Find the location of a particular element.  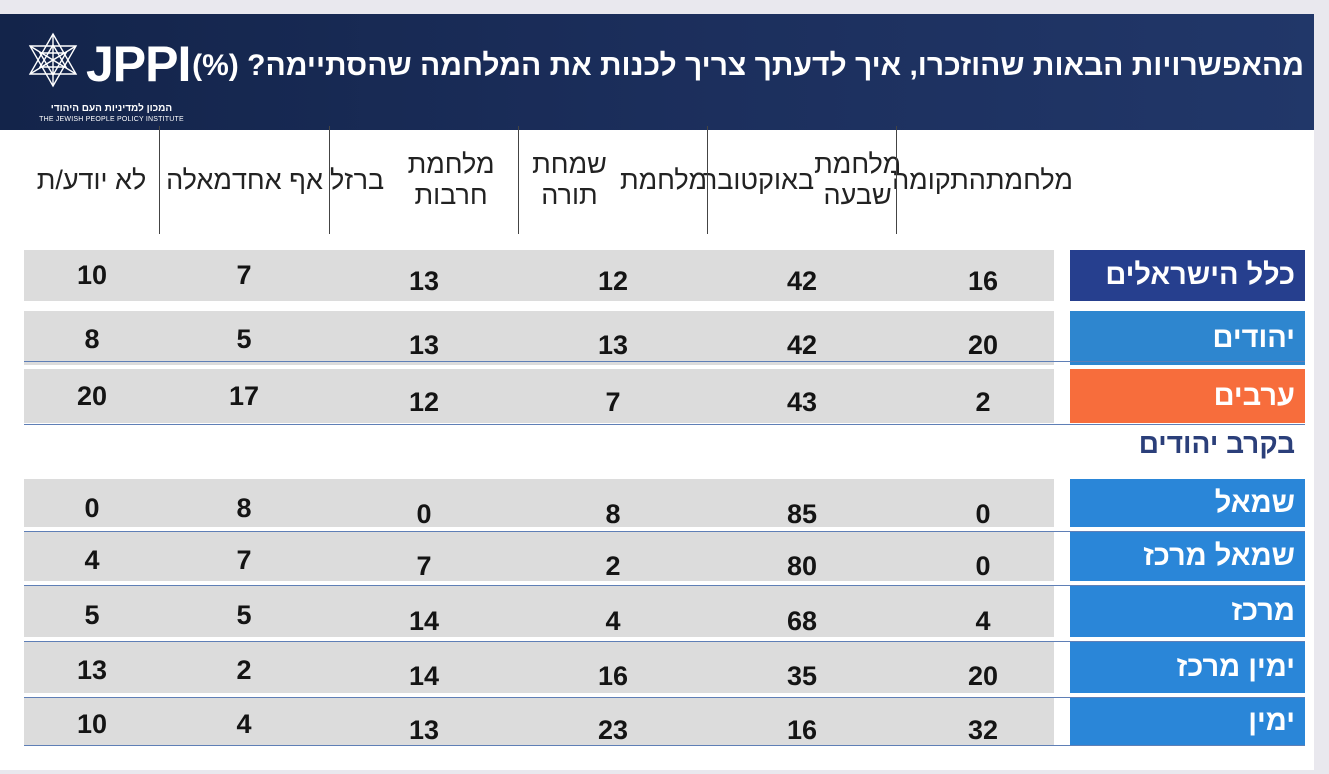

column-header-line: מלחמת שבעה is located at coordinates (858, 179).